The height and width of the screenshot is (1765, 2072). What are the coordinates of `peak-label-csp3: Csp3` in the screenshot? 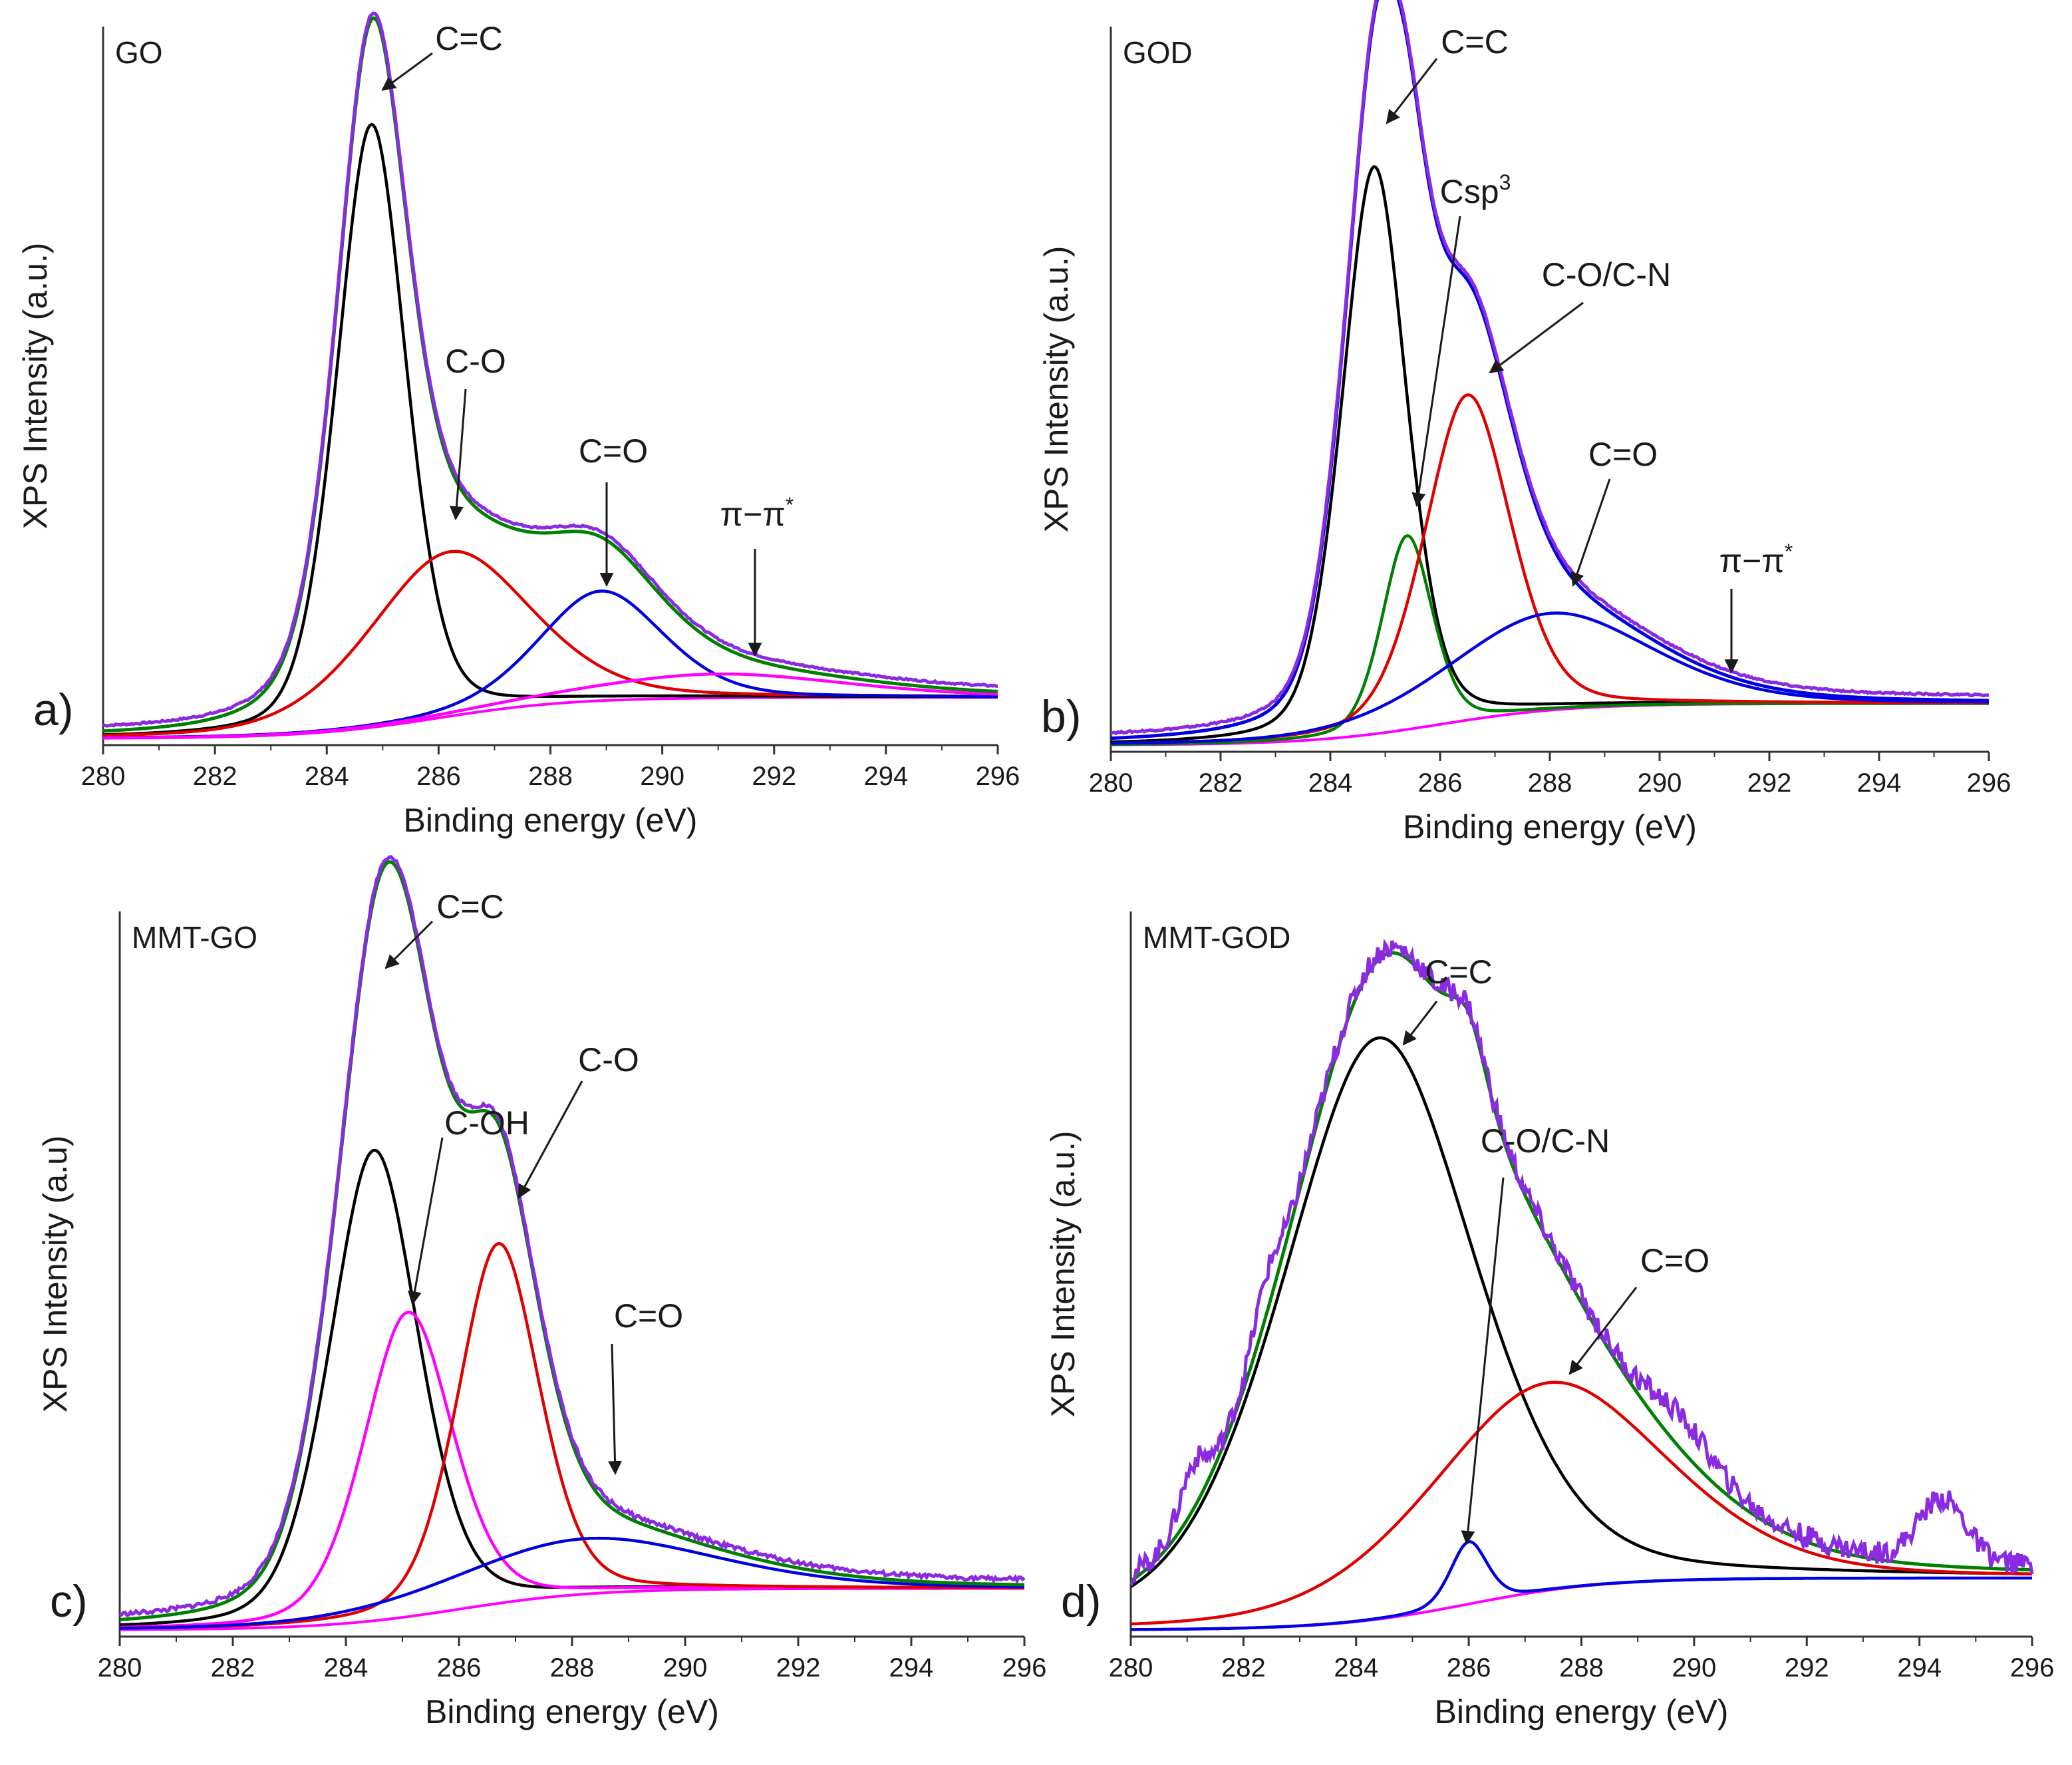 It's located at (1475, 190).